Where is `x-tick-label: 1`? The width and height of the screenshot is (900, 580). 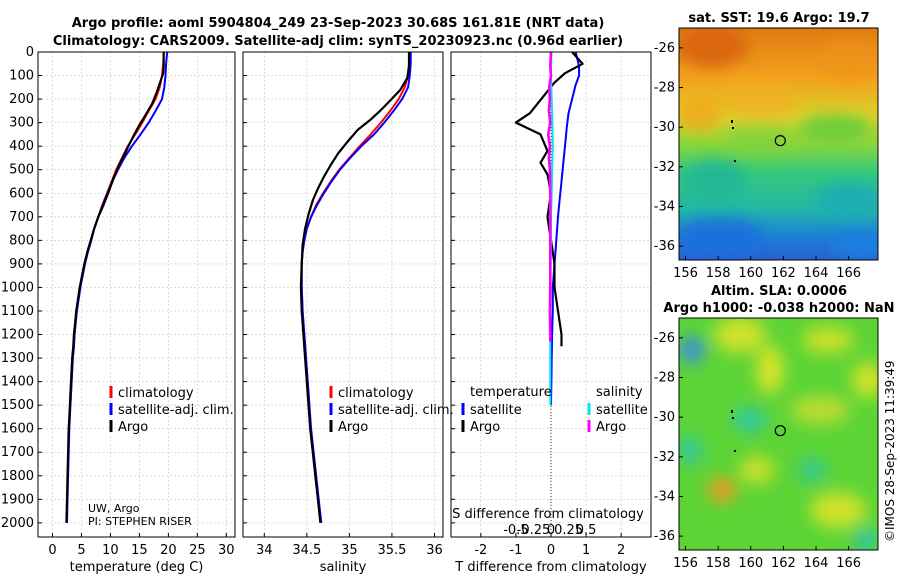
x-tick-label: 1 is located at coordinates (586, 550).